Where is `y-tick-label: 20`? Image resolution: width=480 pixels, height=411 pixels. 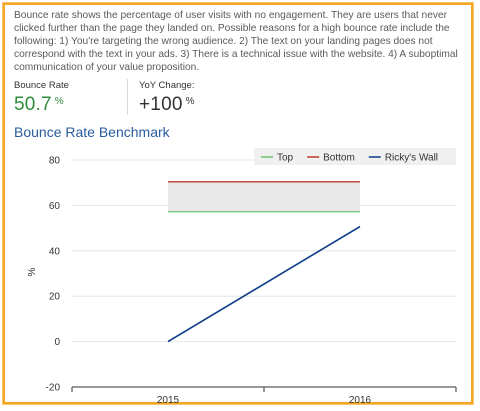
y-tick-label: 20 is located at coordinates (55, 297).